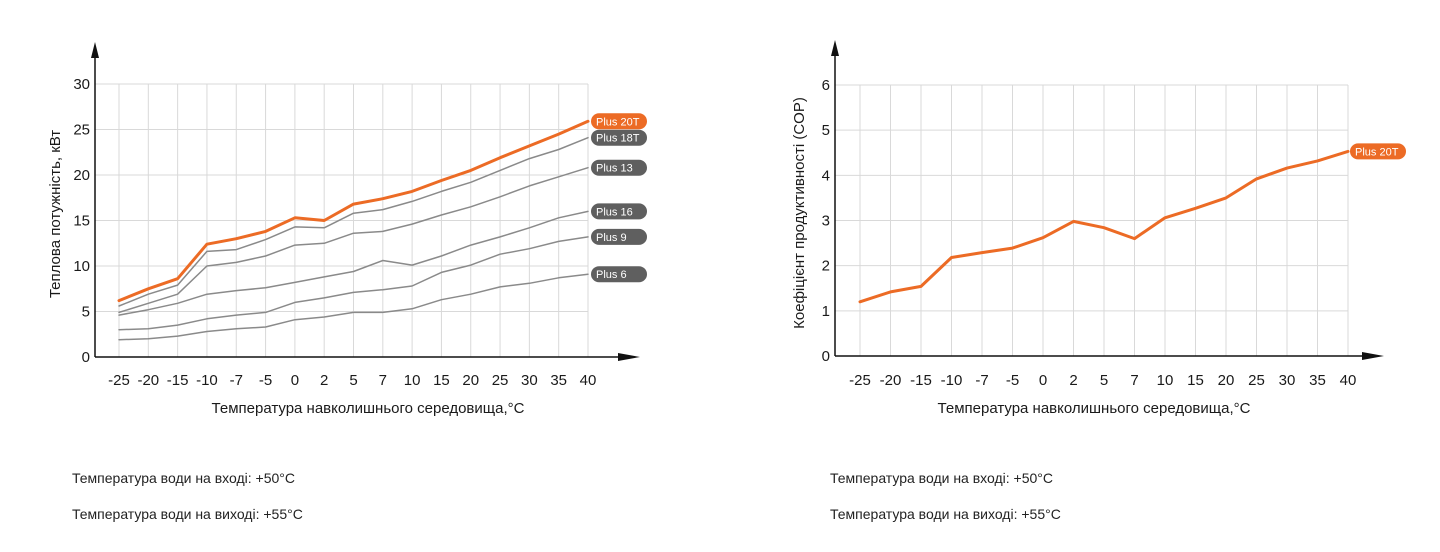 Image resolution: width=1440 pixels, height=552 pixels. I want to click on series-line-plus-18t, so click(353, 221).